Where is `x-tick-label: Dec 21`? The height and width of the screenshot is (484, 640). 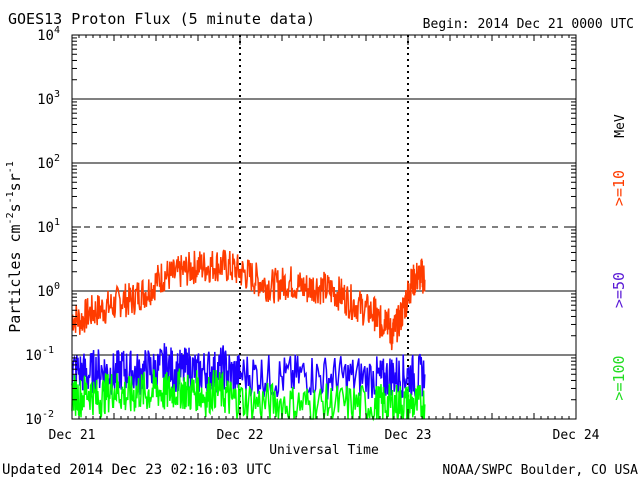 x-tick-label: Dec 21 is located at coordinates (72, 435).